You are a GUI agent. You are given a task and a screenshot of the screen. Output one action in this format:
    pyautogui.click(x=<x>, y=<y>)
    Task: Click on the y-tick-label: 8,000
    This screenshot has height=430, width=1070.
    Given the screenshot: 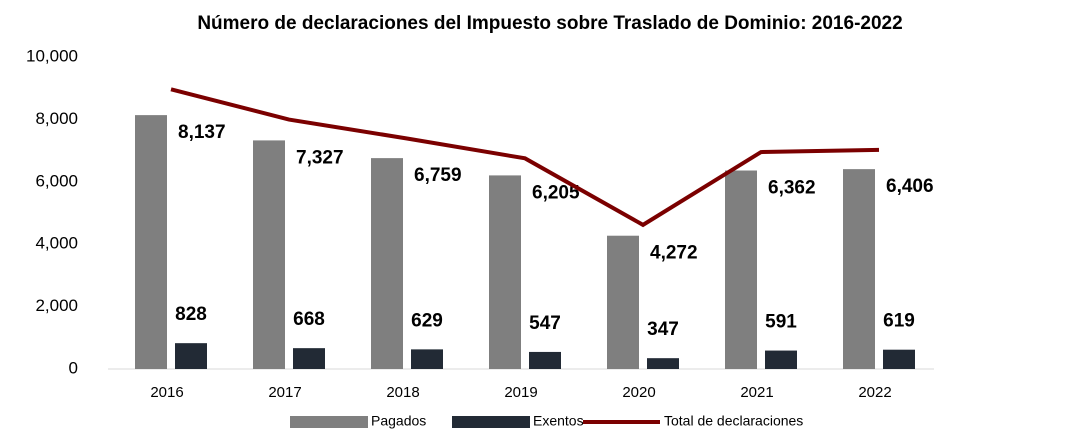 What is the action you would take?
    pyautogui.click(x=56, y=118)
    